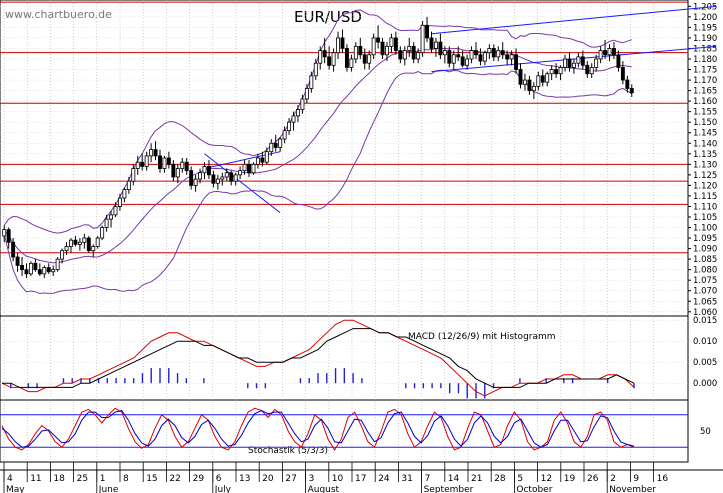  Describe the element at coordinates (338, 479) in the screenshot. I see `day-tick-label: 10` at that location.